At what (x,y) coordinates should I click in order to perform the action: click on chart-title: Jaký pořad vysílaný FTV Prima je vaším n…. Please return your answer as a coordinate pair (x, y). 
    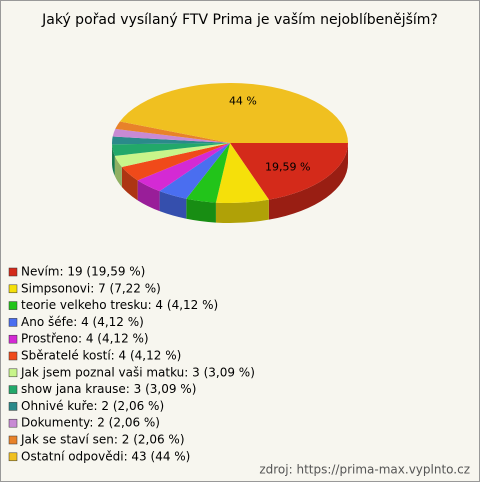
    Looking at the image, I should click on (239, 20).